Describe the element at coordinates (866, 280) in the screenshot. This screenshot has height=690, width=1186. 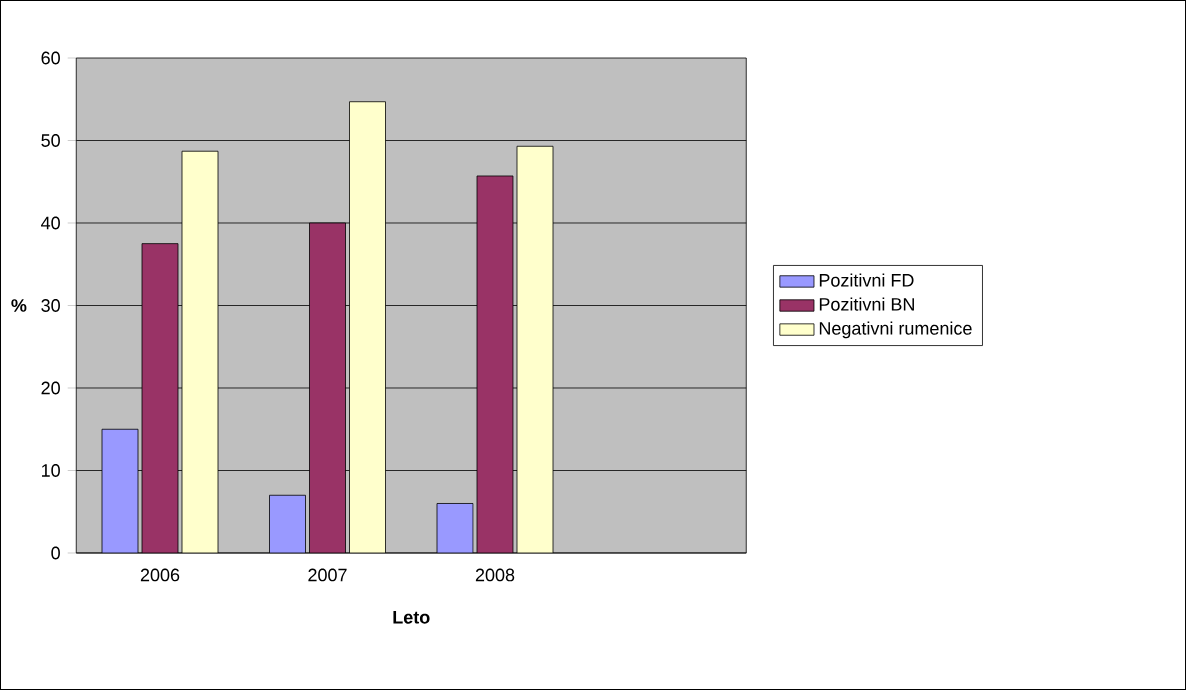
I see `legend-label: Pozitivni FD` at that location.